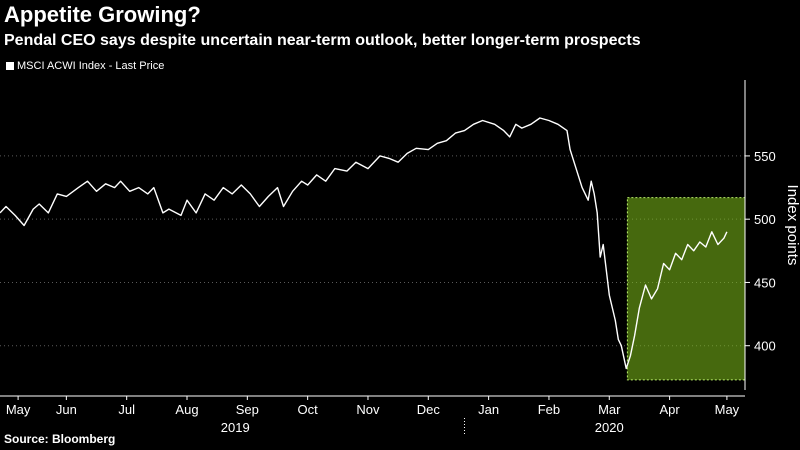 This screenshot has width=800, height=450. Describe the element at coordinates (765, 219) in the screenshot. I see `y-tick-label: 500` at that location.